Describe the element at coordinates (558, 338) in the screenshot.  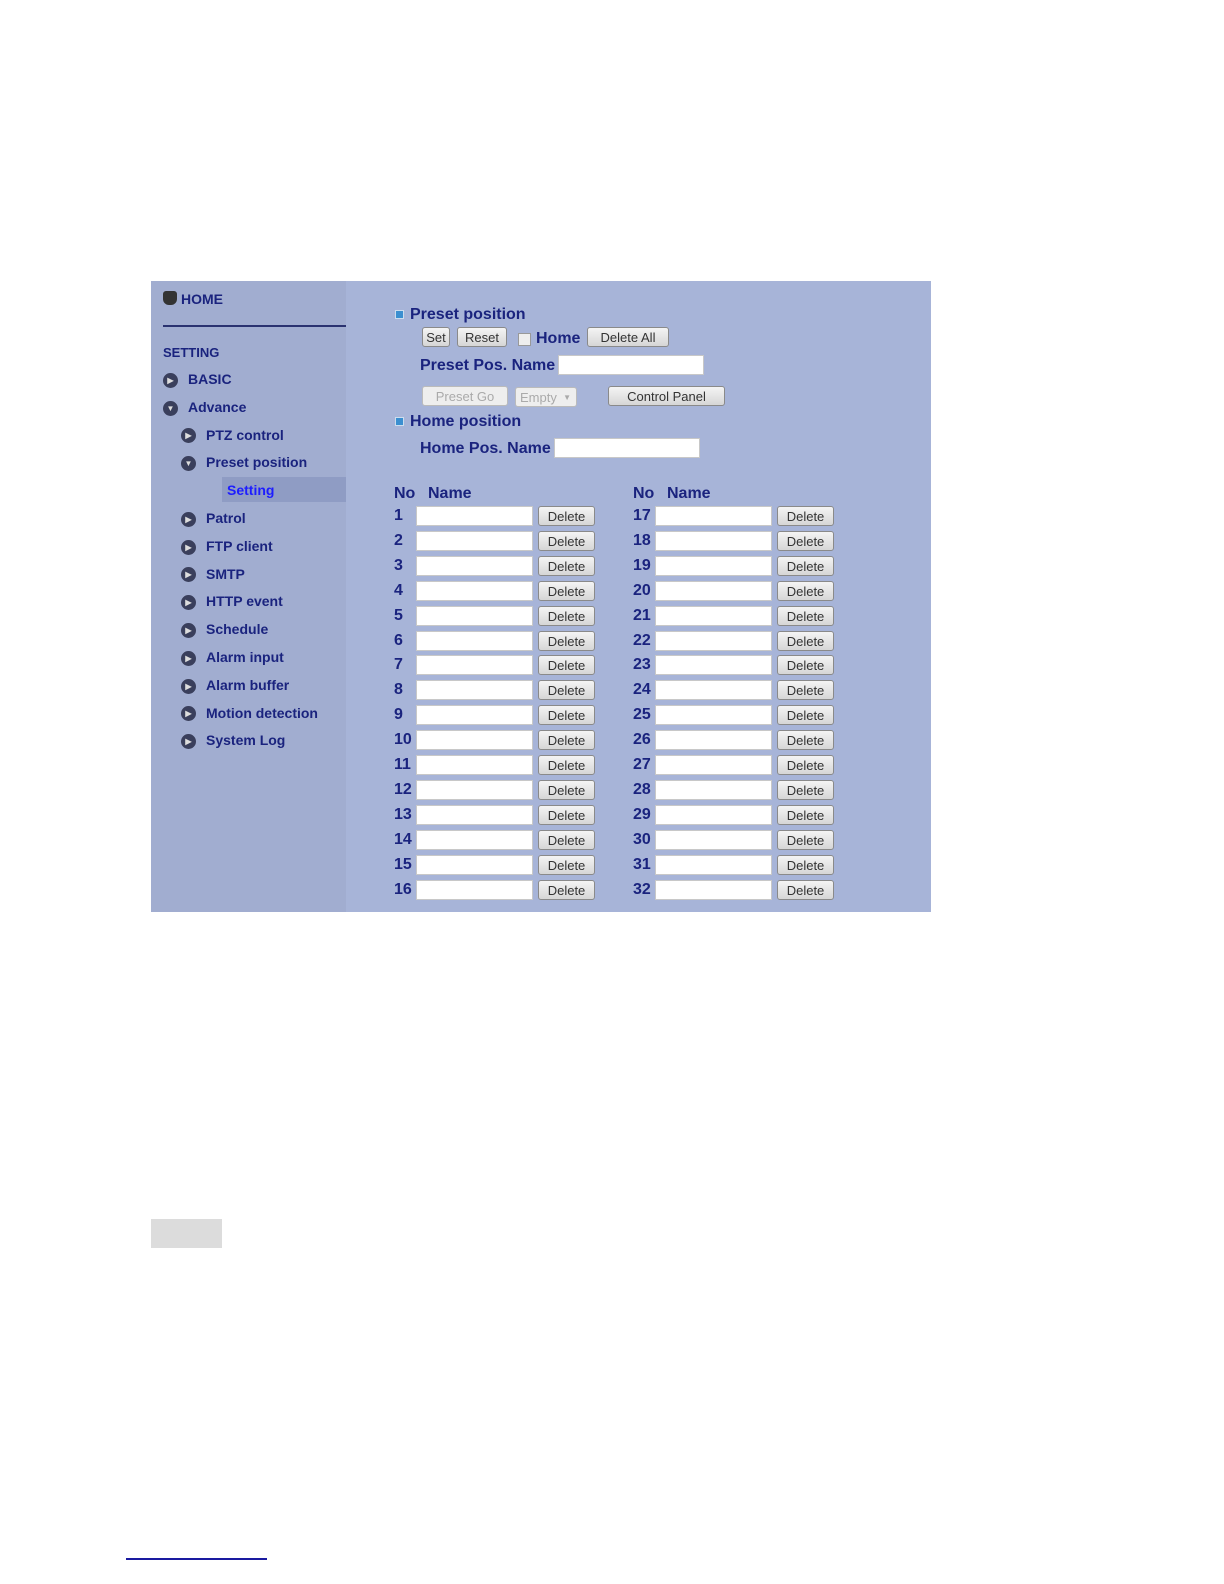
I see `home-checkbox-label: Home` at that location.